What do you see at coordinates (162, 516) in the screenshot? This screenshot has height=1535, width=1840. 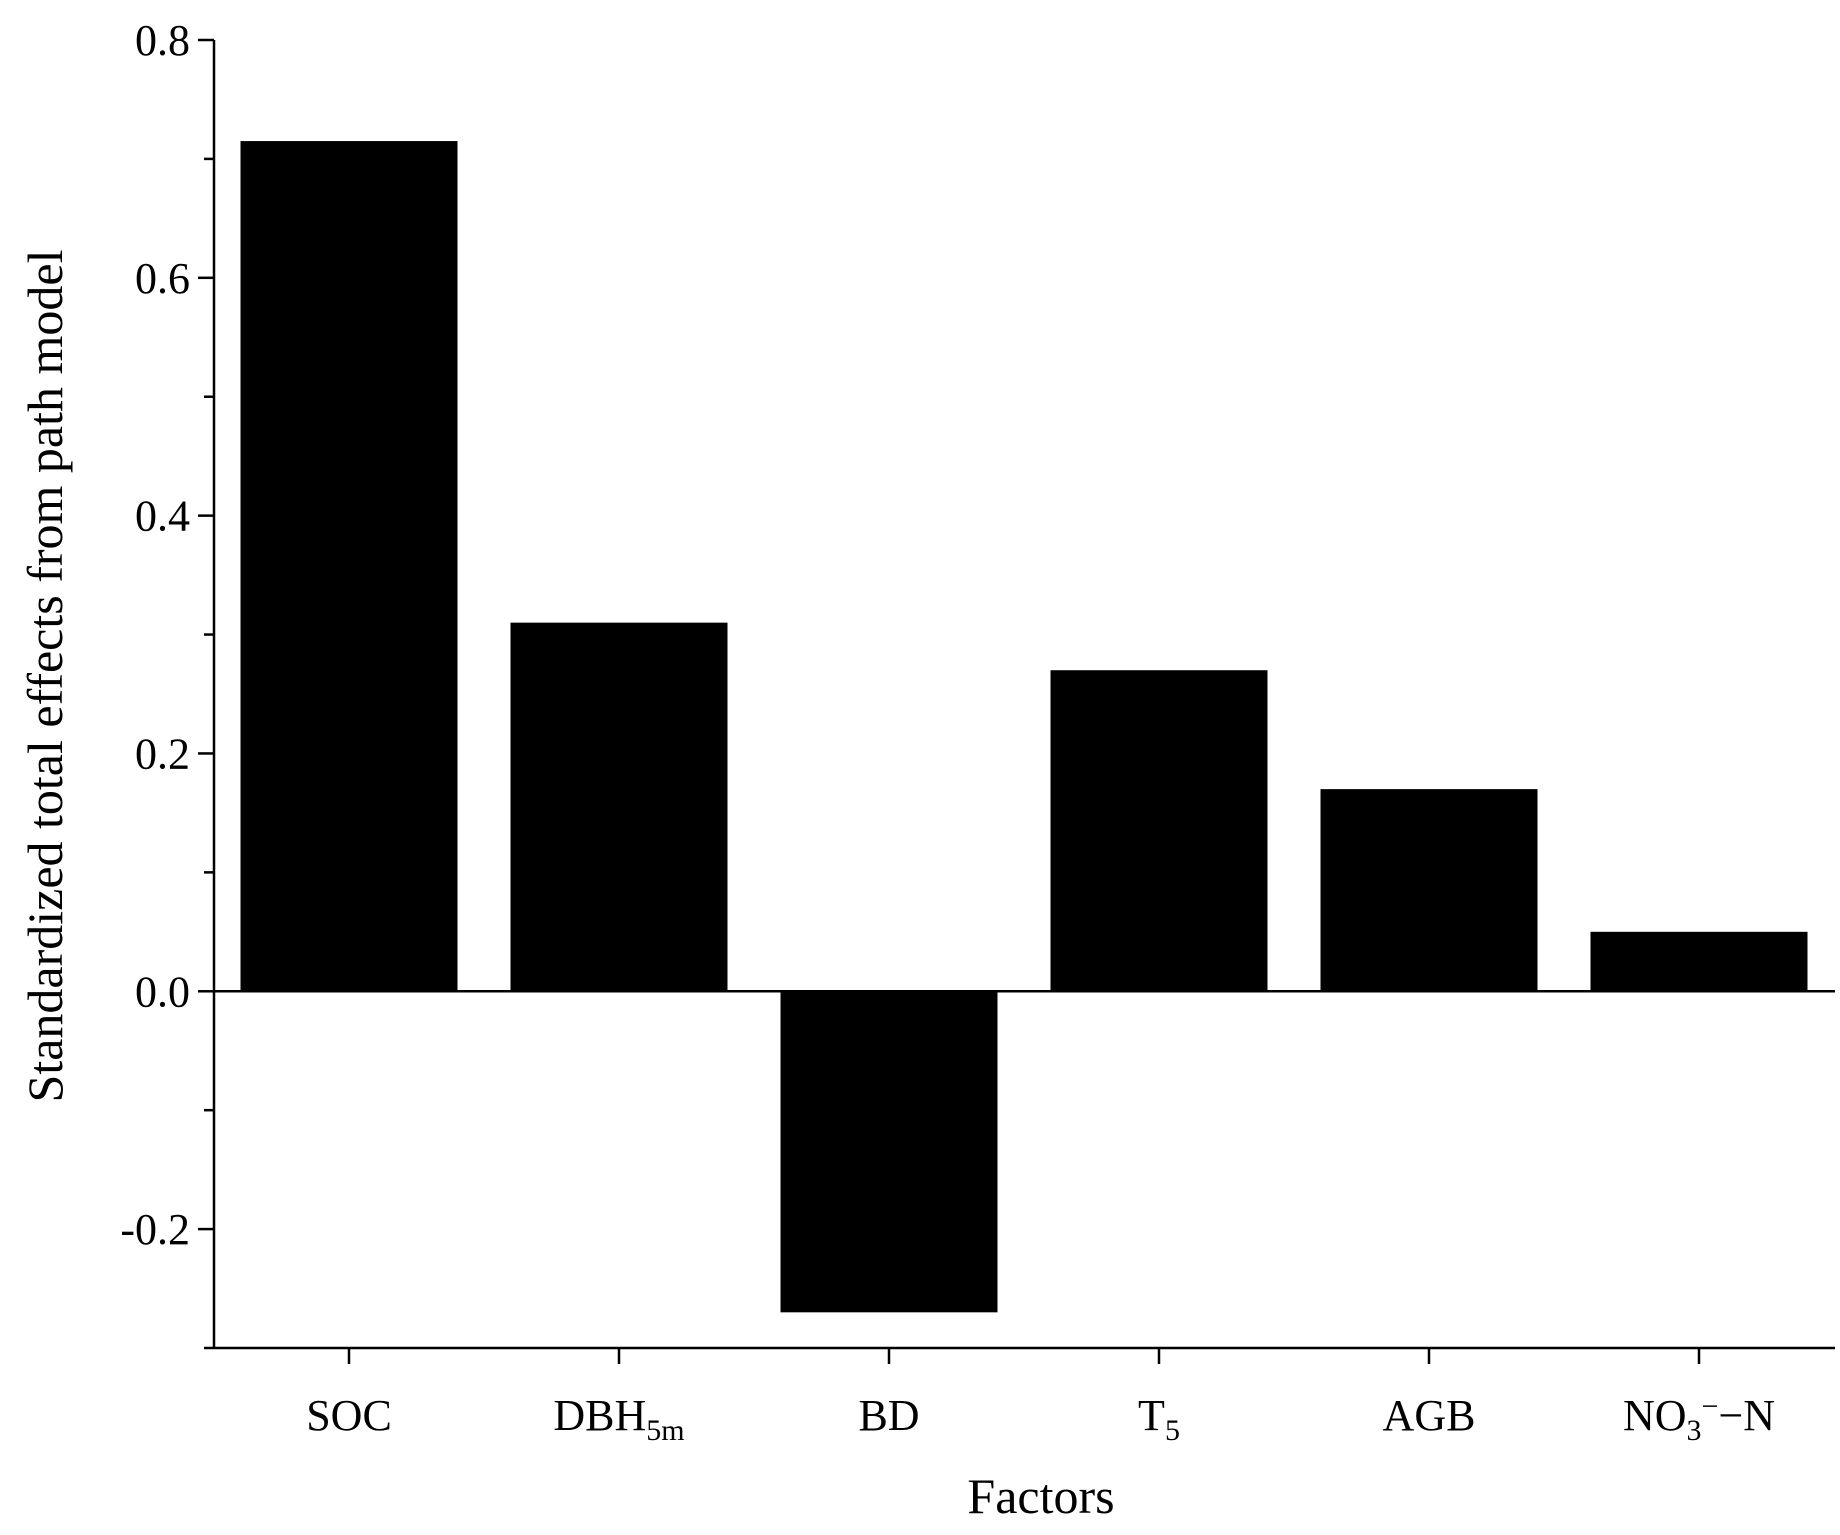 I see `y-tick-label: 0.4` at bounding box center [162, 516].